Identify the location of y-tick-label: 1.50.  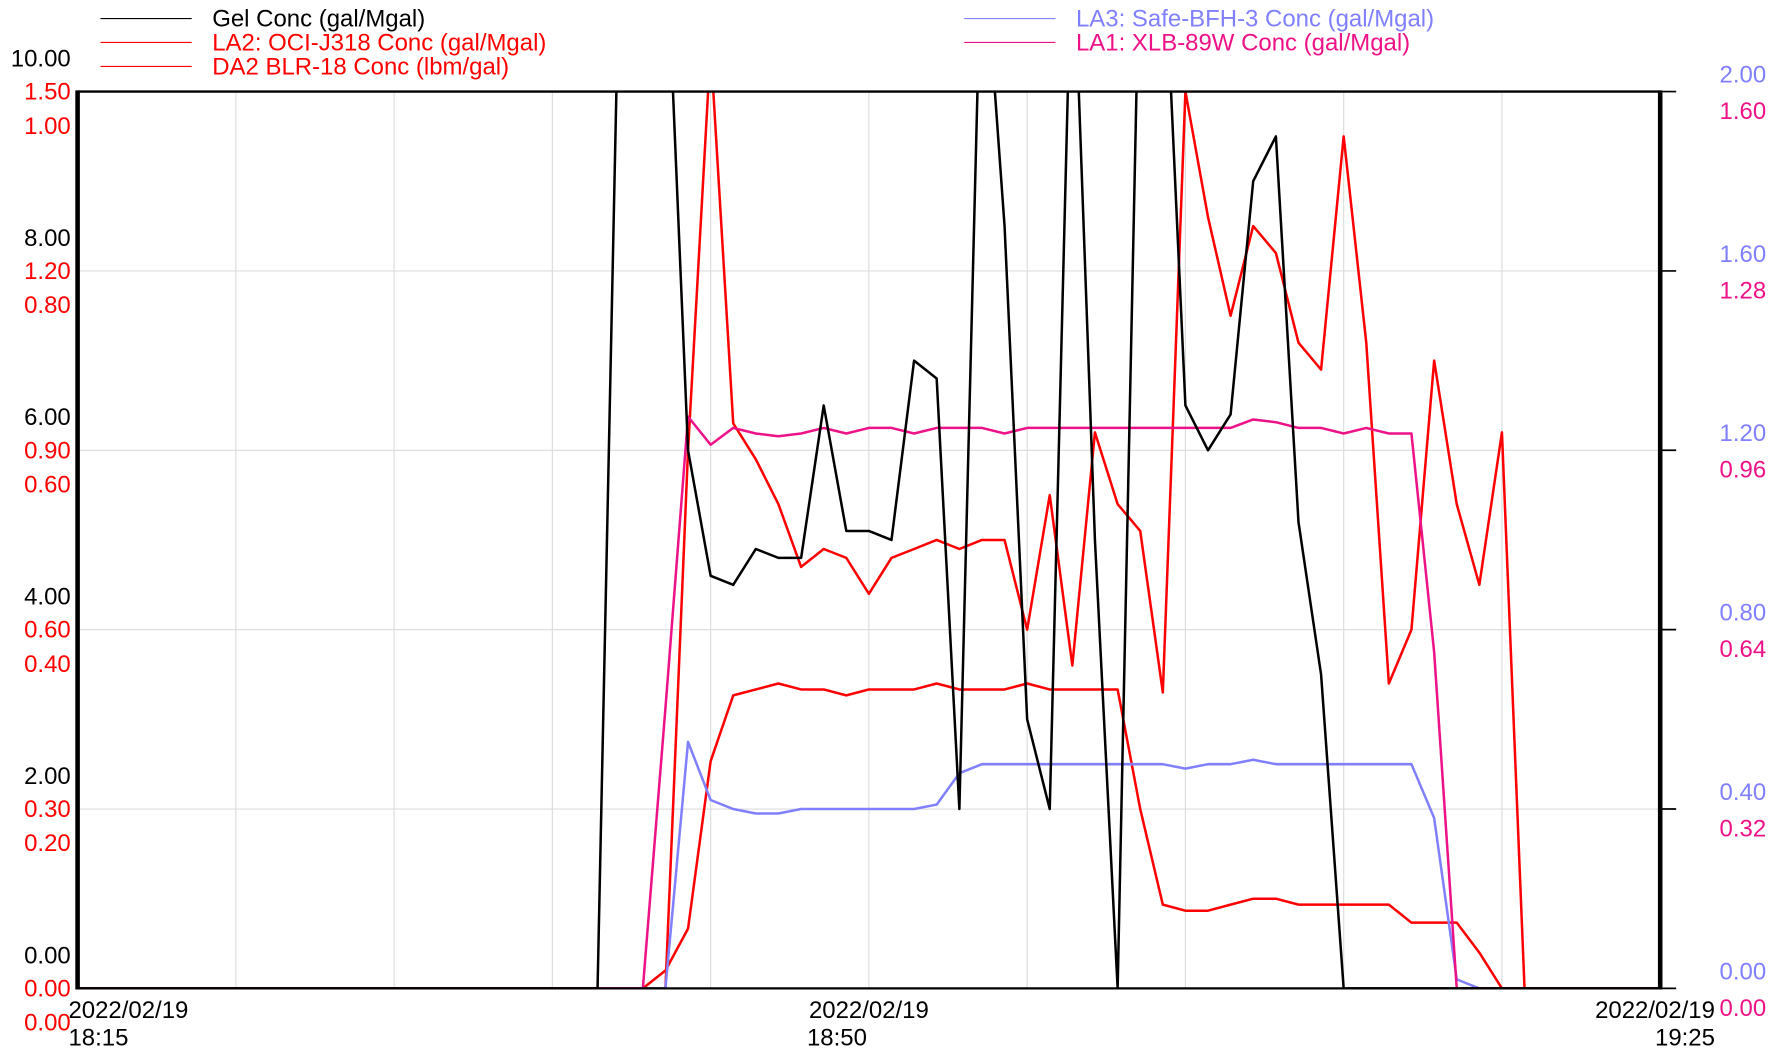
(47, 92).